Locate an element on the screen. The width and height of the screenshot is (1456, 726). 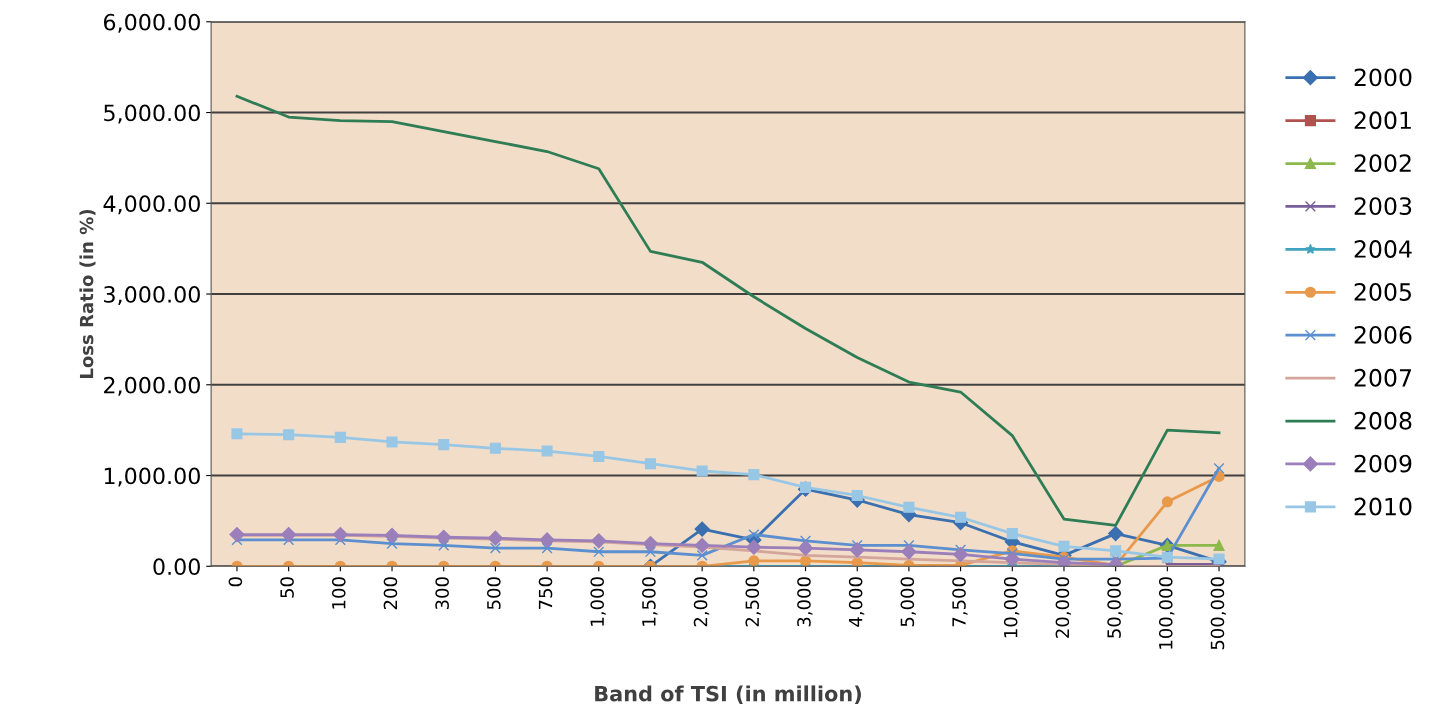
x-tick-label: 50 is located at coordinates (287, 587).